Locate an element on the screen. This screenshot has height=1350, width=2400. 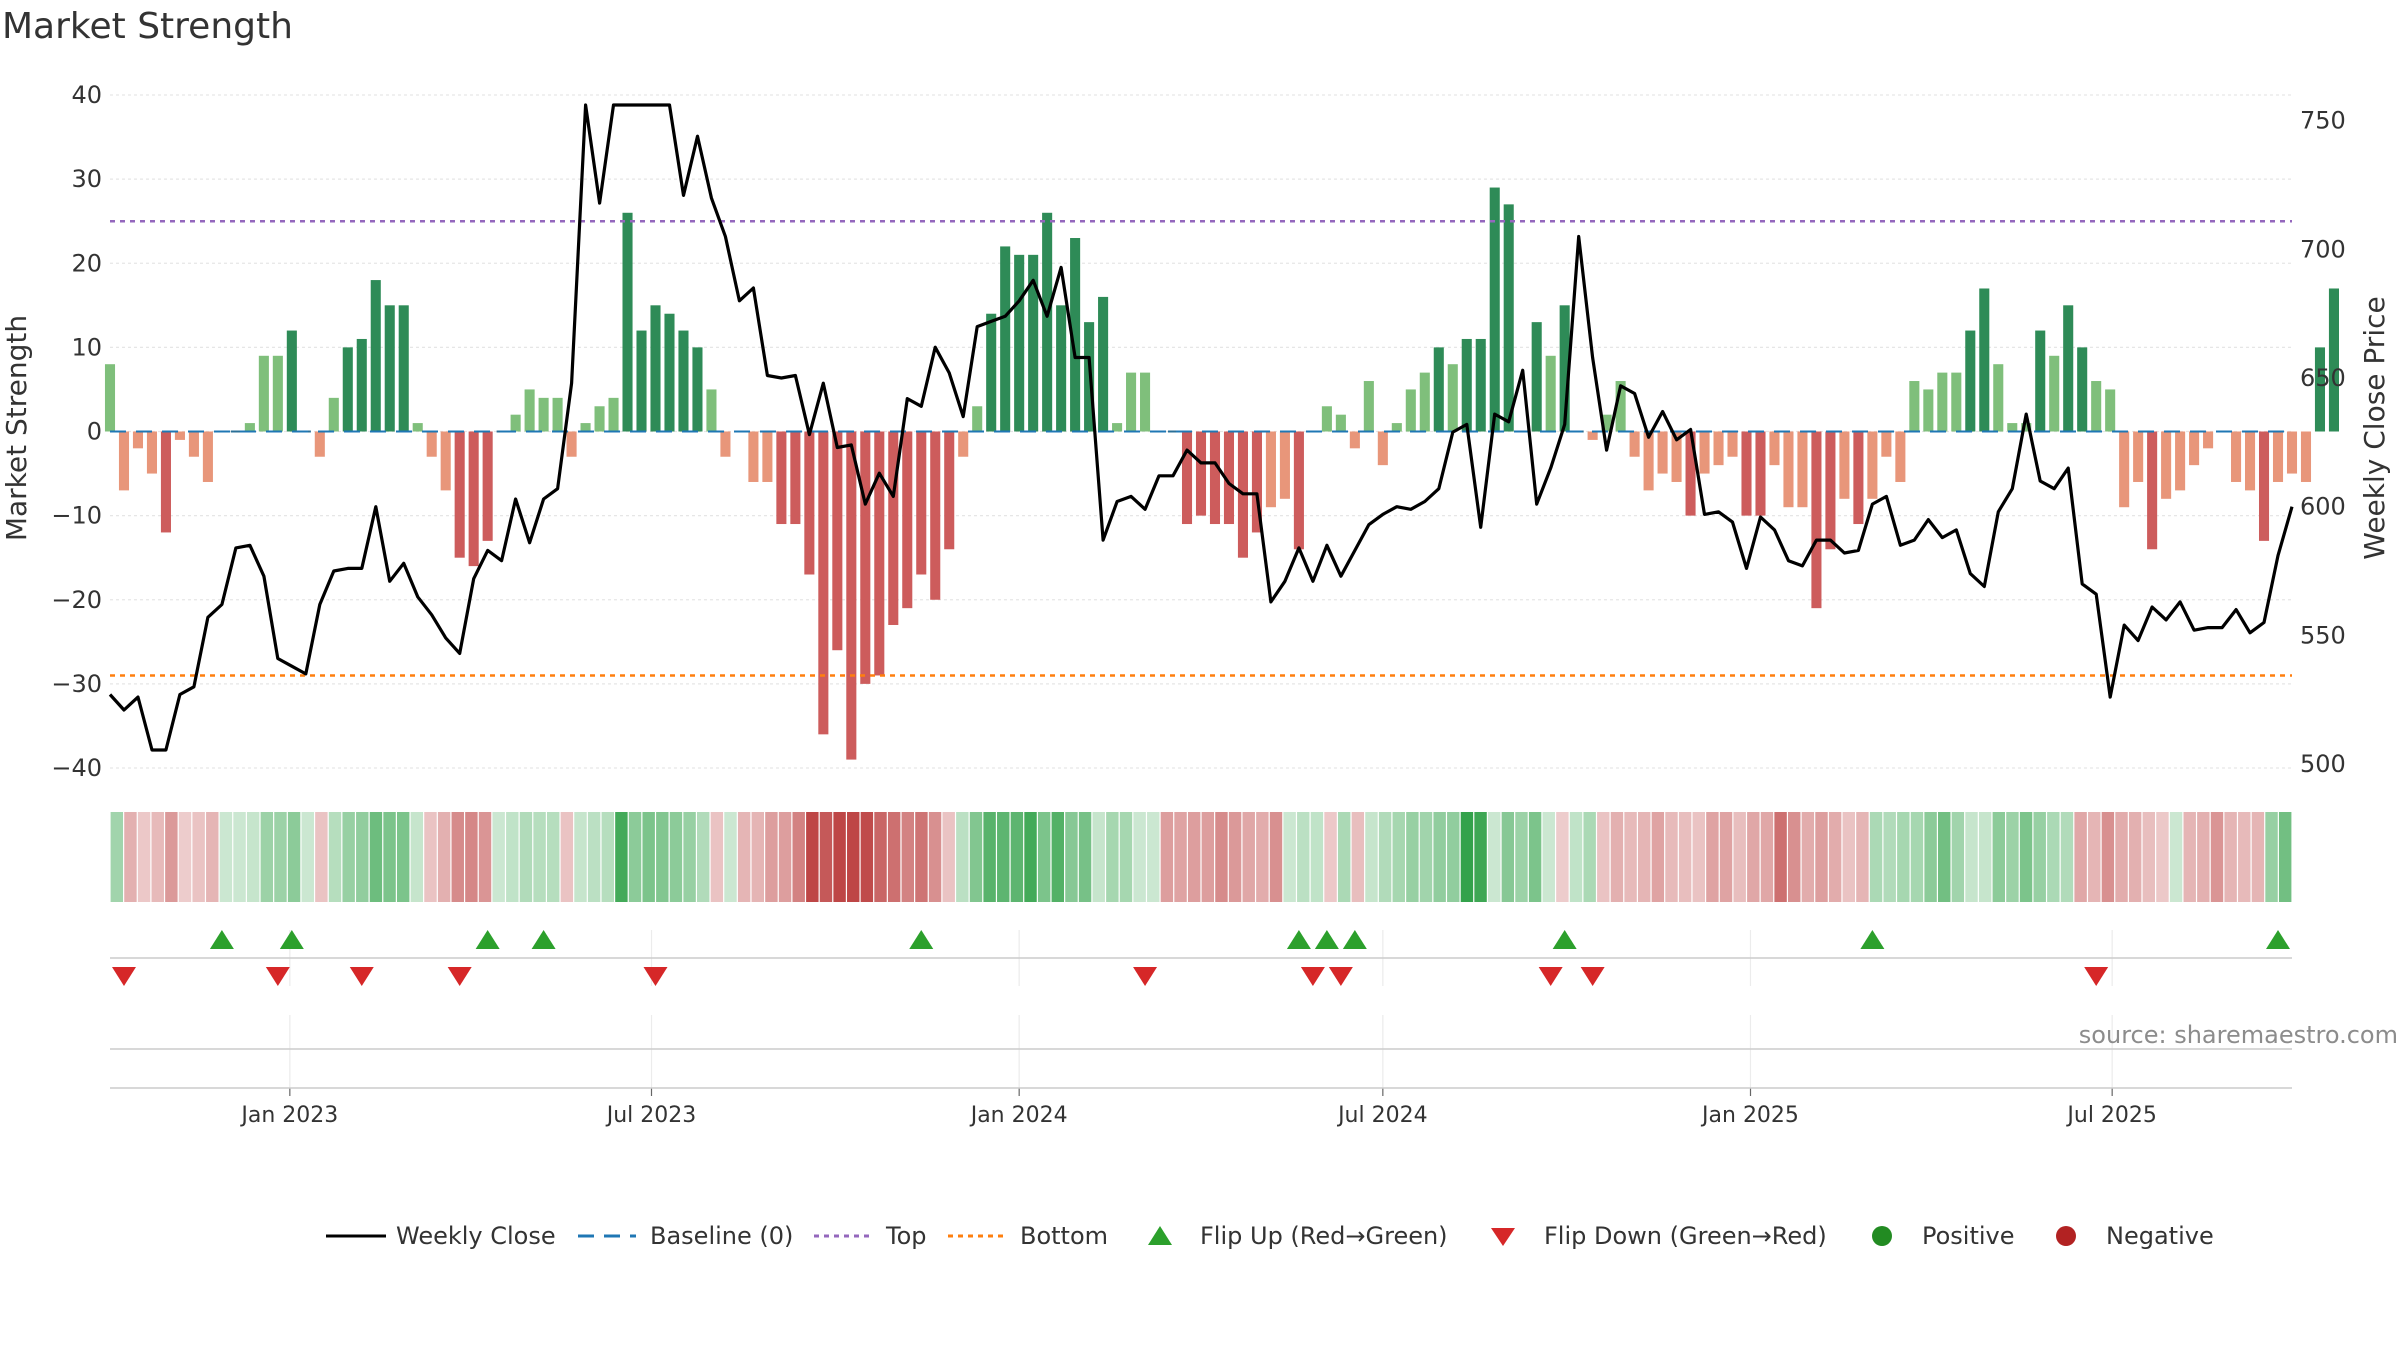
left-tick-label: −40 is located at coordinates (76, 768).